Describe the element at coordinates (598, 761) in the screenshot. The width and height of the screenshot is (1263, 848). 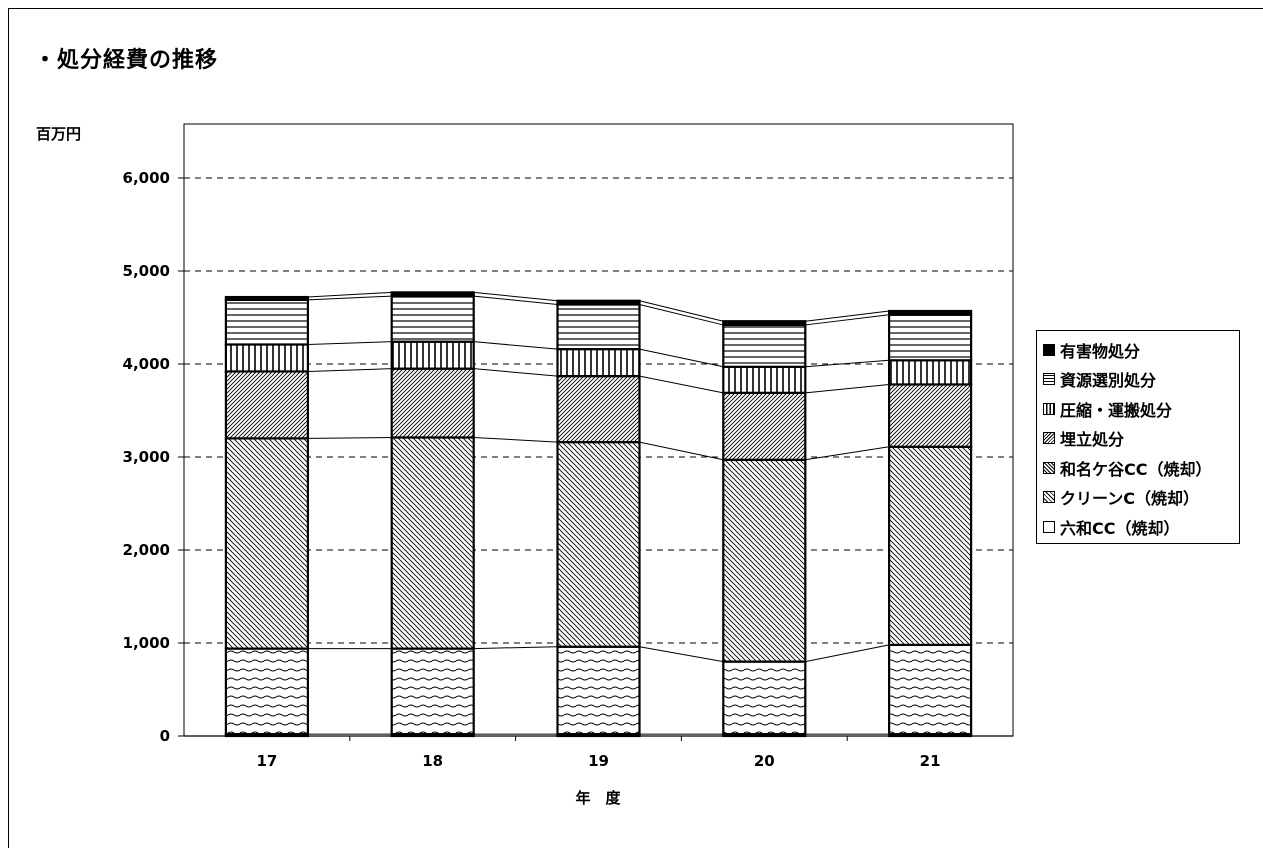
I see `x-tick-label: 19` at that location.